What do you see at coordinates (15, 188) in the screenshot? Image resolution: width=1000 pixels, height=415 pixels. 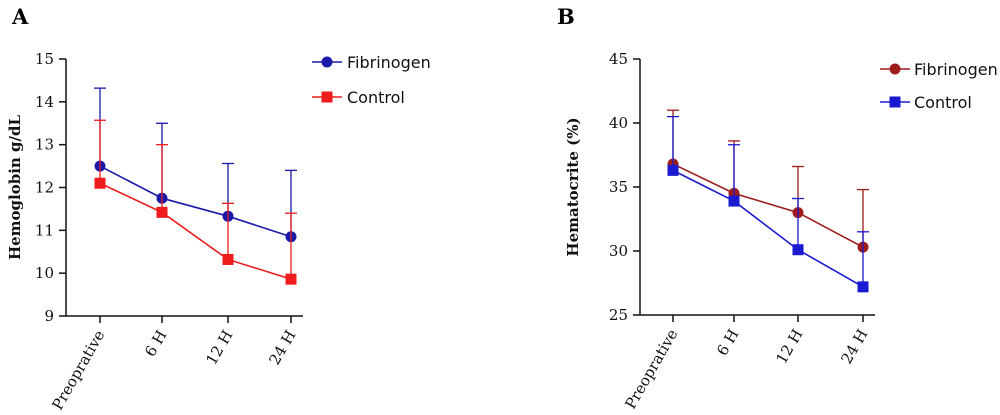 I see `y-axis-label: Hemoglobin g/dL` at bounding box center [15, 188].